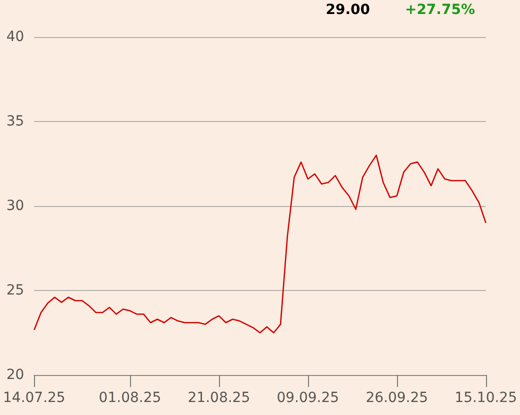  I want to click on y-tick-label: 35, so click(15, 122).